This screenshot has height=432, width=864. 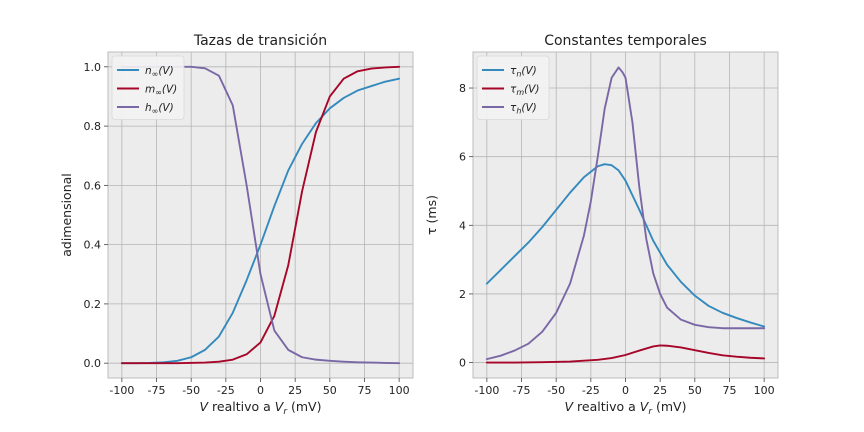 What do you see at coordinates (523, 109) in the screenshot?
I see `legend-entry-h: τh(V)` at bounding box center [523, 109].